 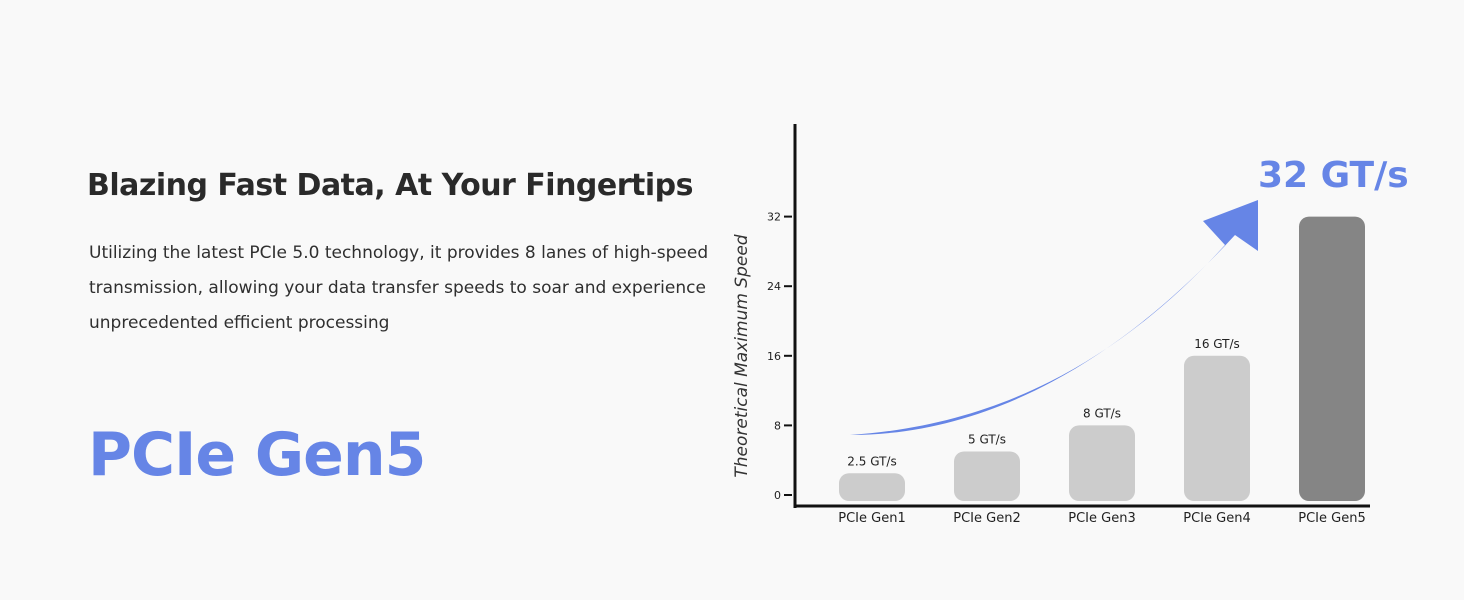 I want to click on x-category-label: PCIe Gen2, so click(x=986, y=518).